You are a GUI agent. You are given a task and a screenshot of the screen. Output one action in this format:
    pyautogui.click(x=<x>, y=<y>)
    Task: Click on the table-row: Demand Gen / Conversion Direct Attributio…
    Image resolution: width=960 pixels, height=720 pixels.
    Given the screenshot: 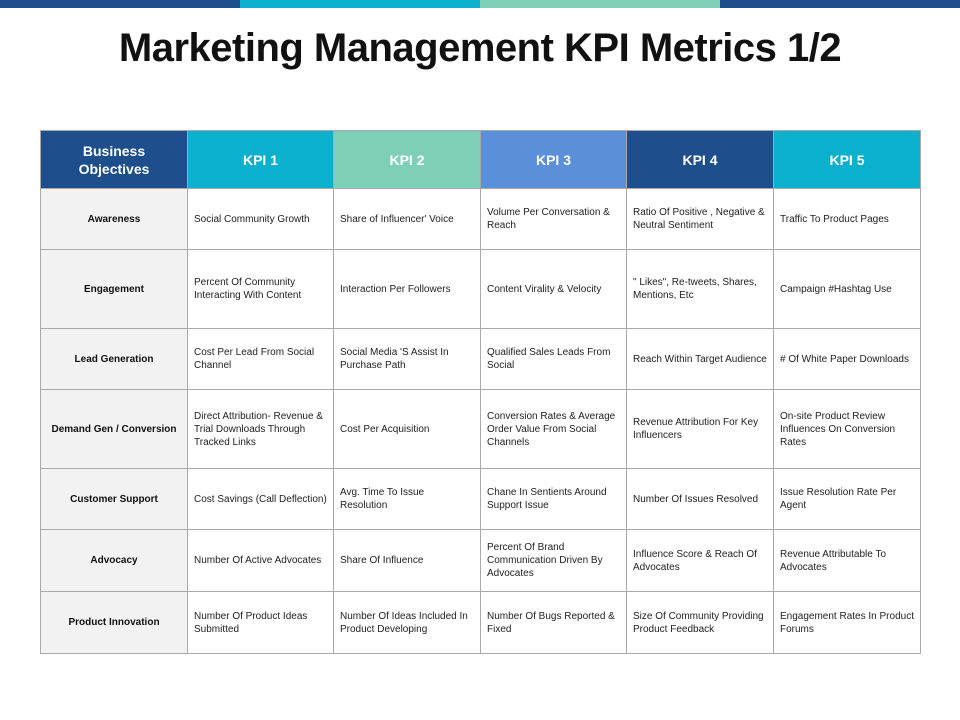 What is the action you would take?
    pyautogui.click(x=480, y=429)
    